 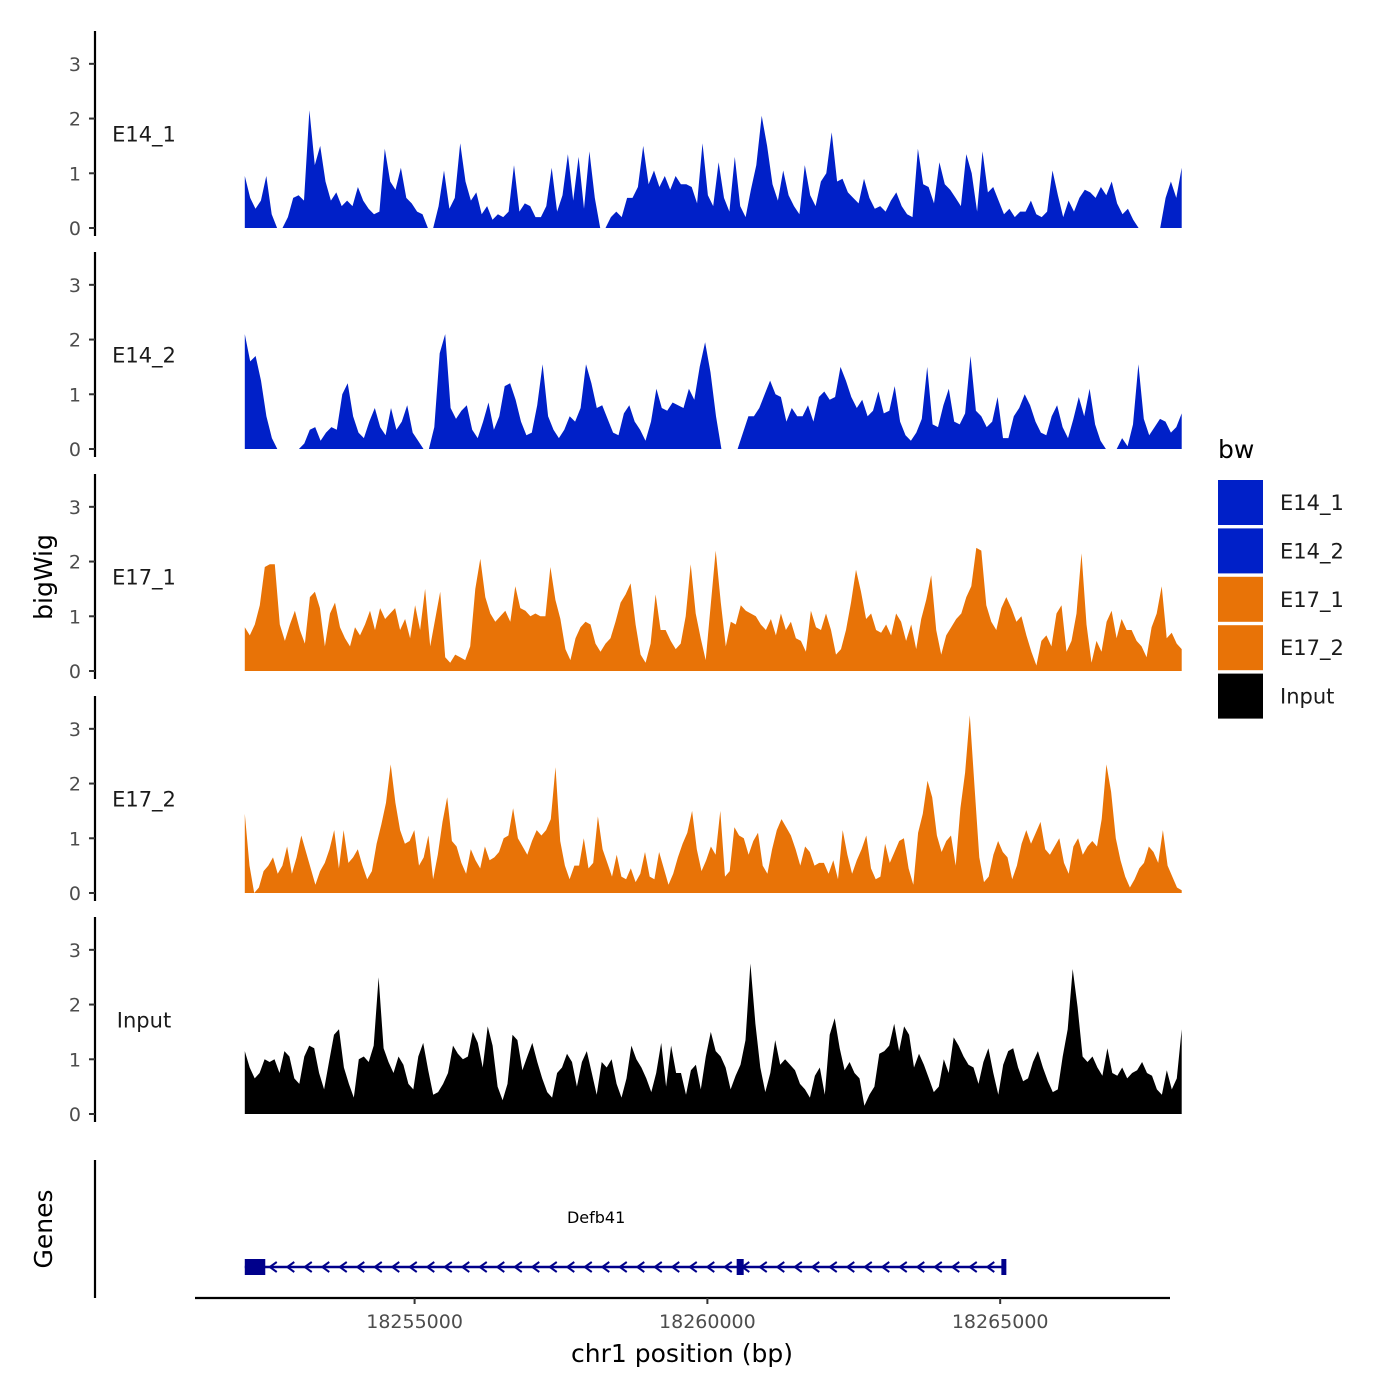 What do you see at coordinates (43, 577) in the screenshot?
I see `y-axis-title: bigWig` at bounding box center [43, 577].